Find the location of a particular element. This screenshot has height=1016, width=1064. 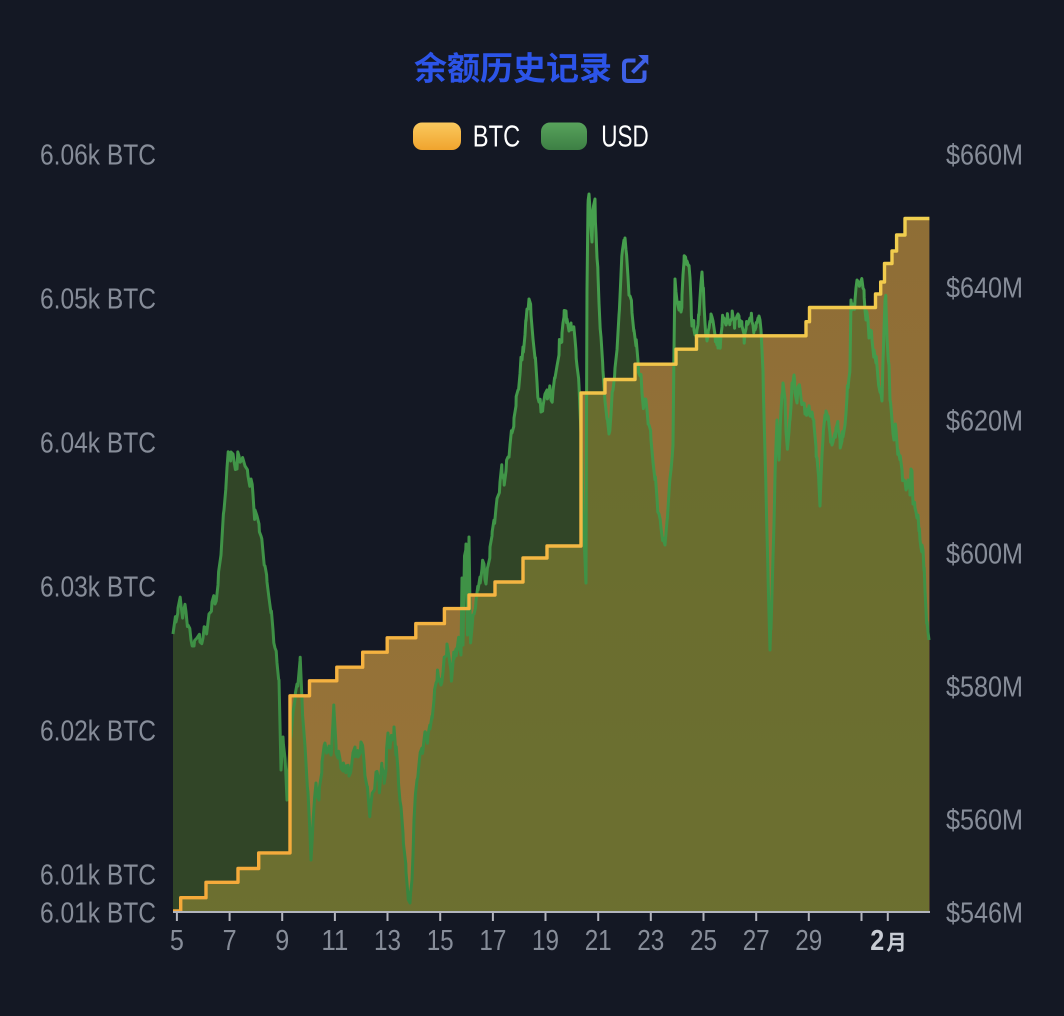

svg-text: 19 is located at coordinates (545, 941).